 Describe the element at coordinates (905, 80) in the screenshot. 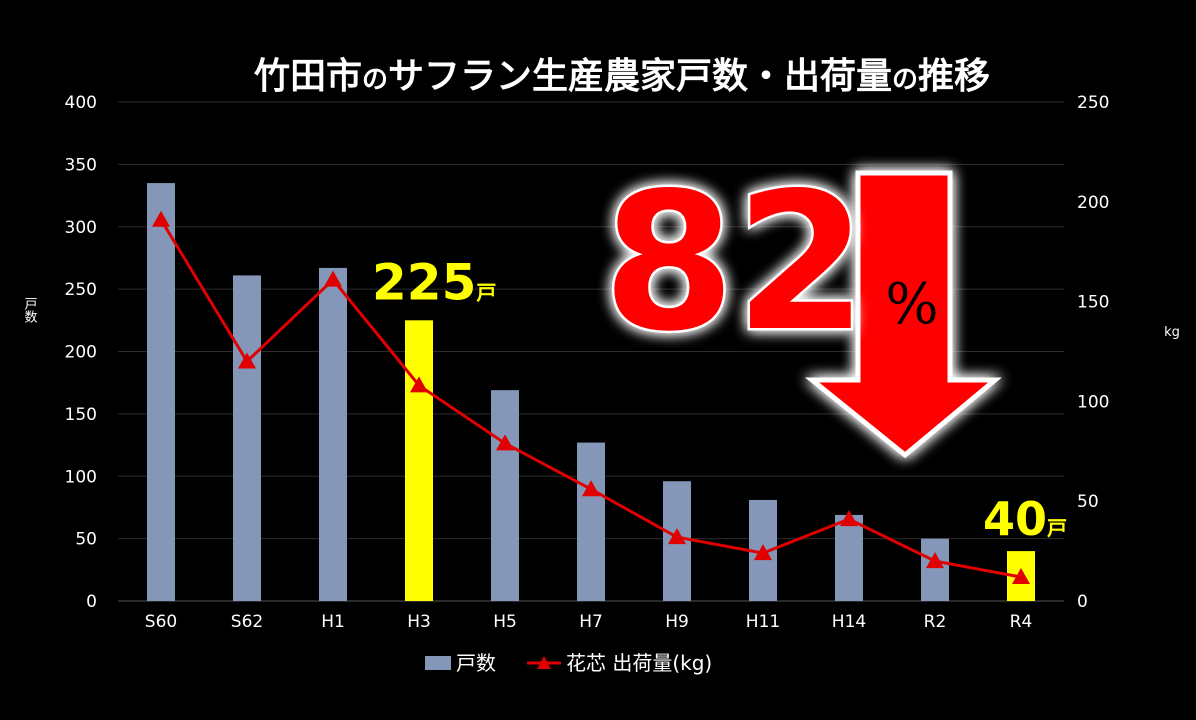

I see `title-particle-2: の` at that location.